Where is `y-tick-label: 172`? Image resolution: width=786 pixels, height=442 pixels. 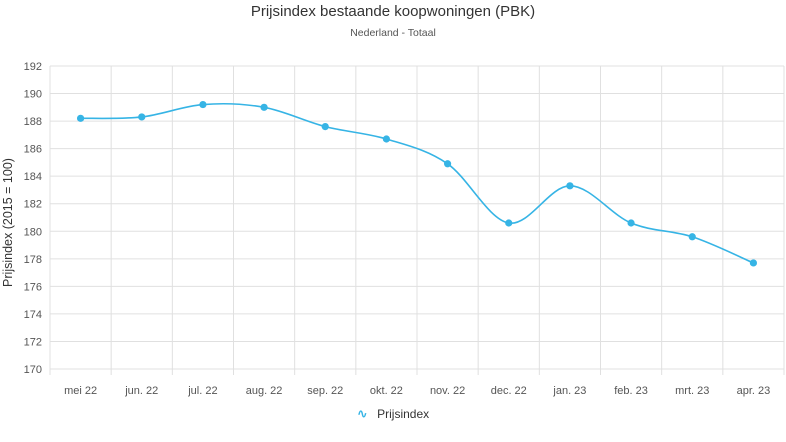
y-tick-label: 172 is located at coordinates (33, 342).